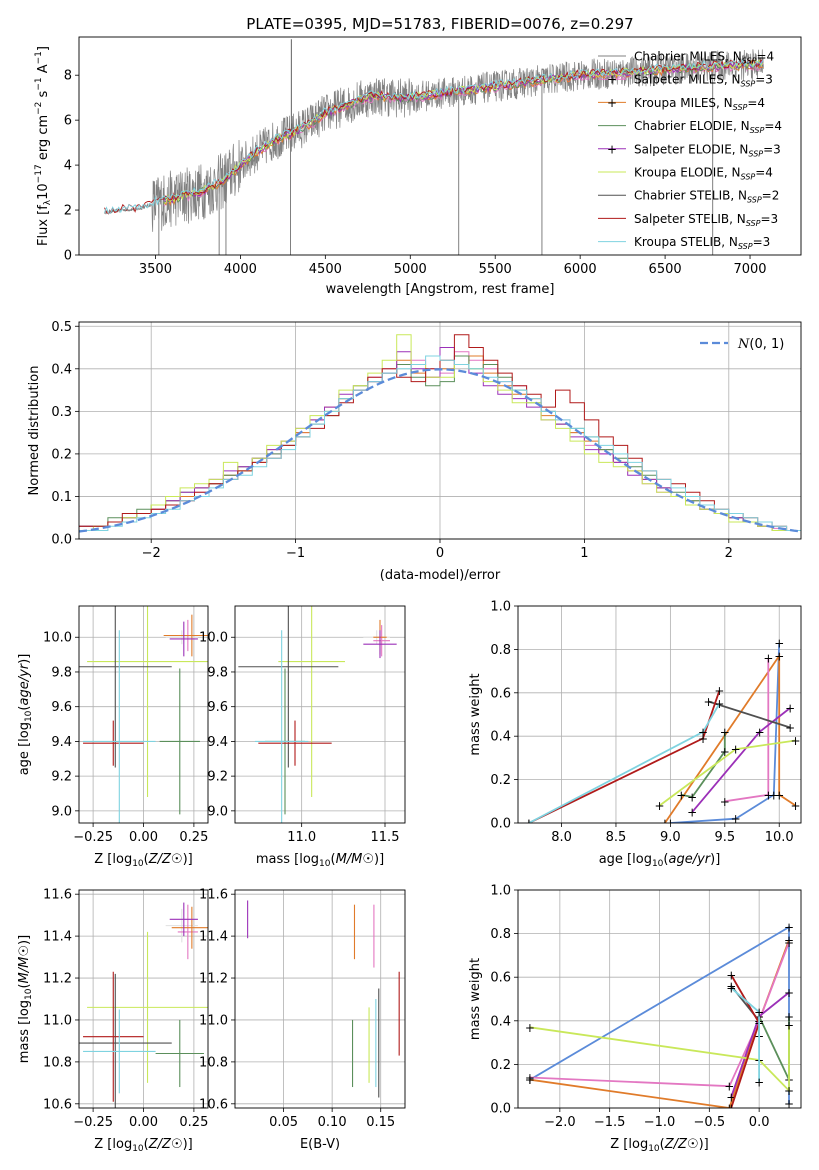 The image size is (819, 1170). What do you see at coordinates (61, 811) in the screenshot?
I see `y-tick-label: 9.0` at bounding box center [61, 811].